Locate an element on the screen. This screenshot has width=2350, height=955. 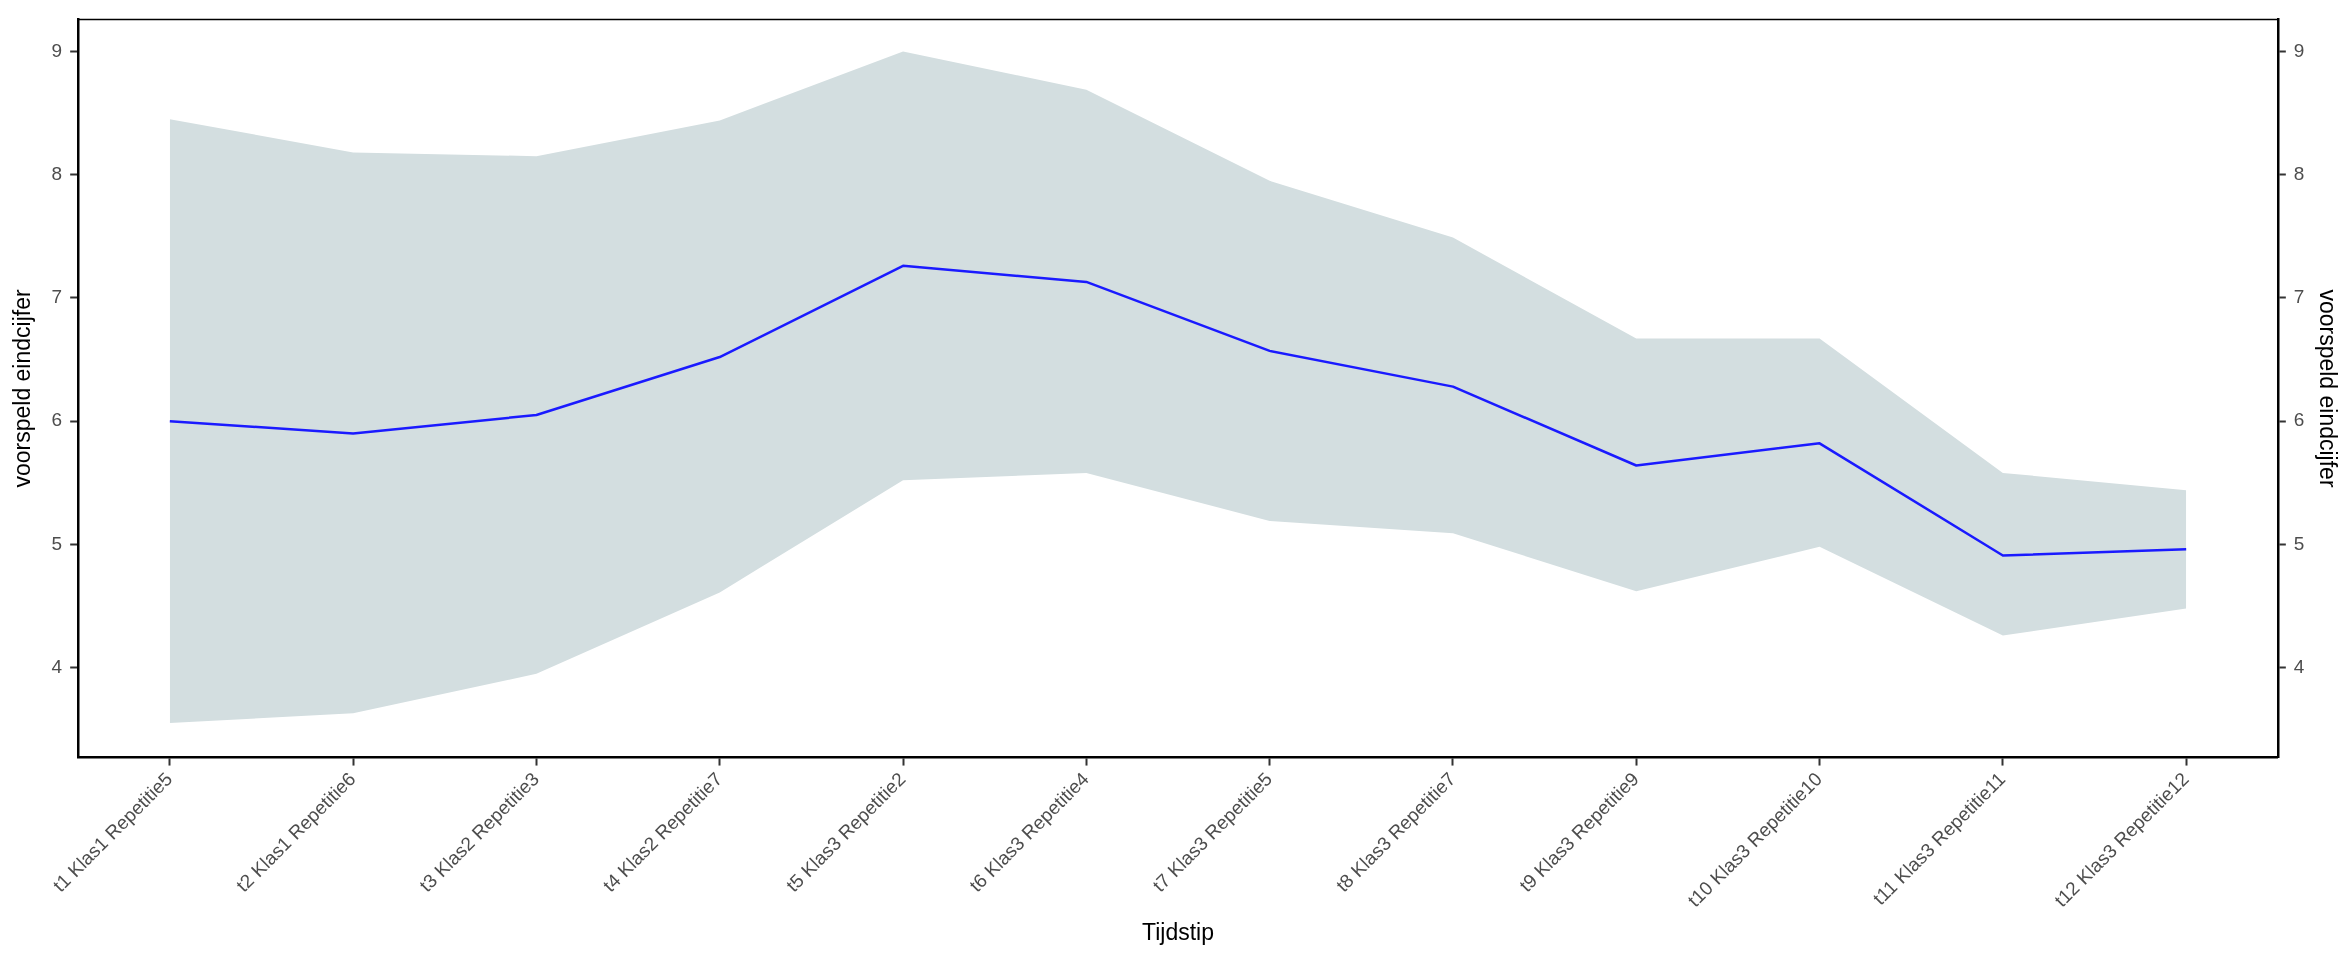
y2-tick-label: 4 is located at coordinates (2299, 666).